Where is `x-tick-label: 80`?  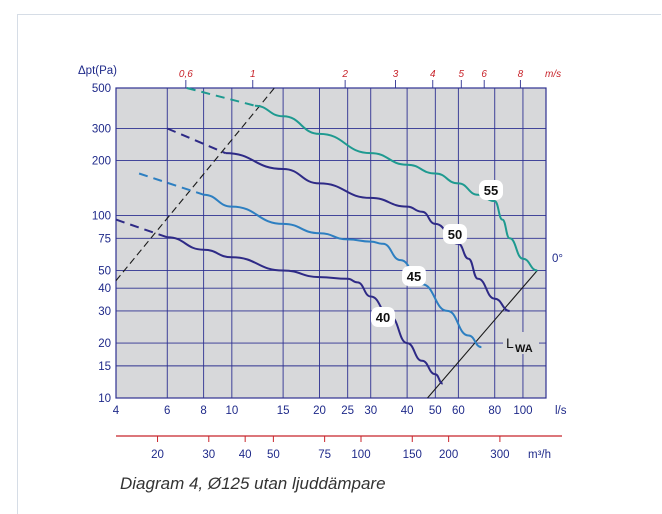 x-tick-label: 80 is located at coordinates (494, 411).